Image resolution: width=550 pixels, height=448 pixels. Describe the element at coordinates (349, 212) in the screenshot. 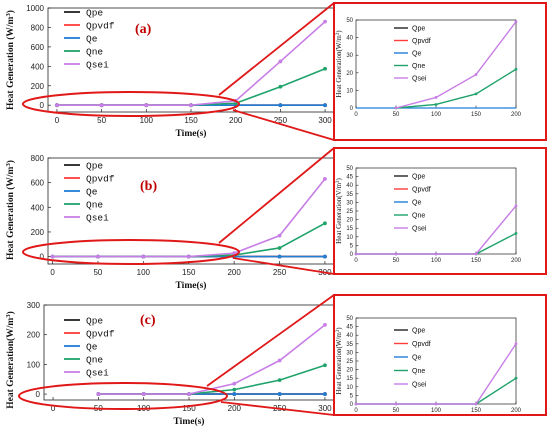

I see `zoom-y-tick-label: 25` at that location.